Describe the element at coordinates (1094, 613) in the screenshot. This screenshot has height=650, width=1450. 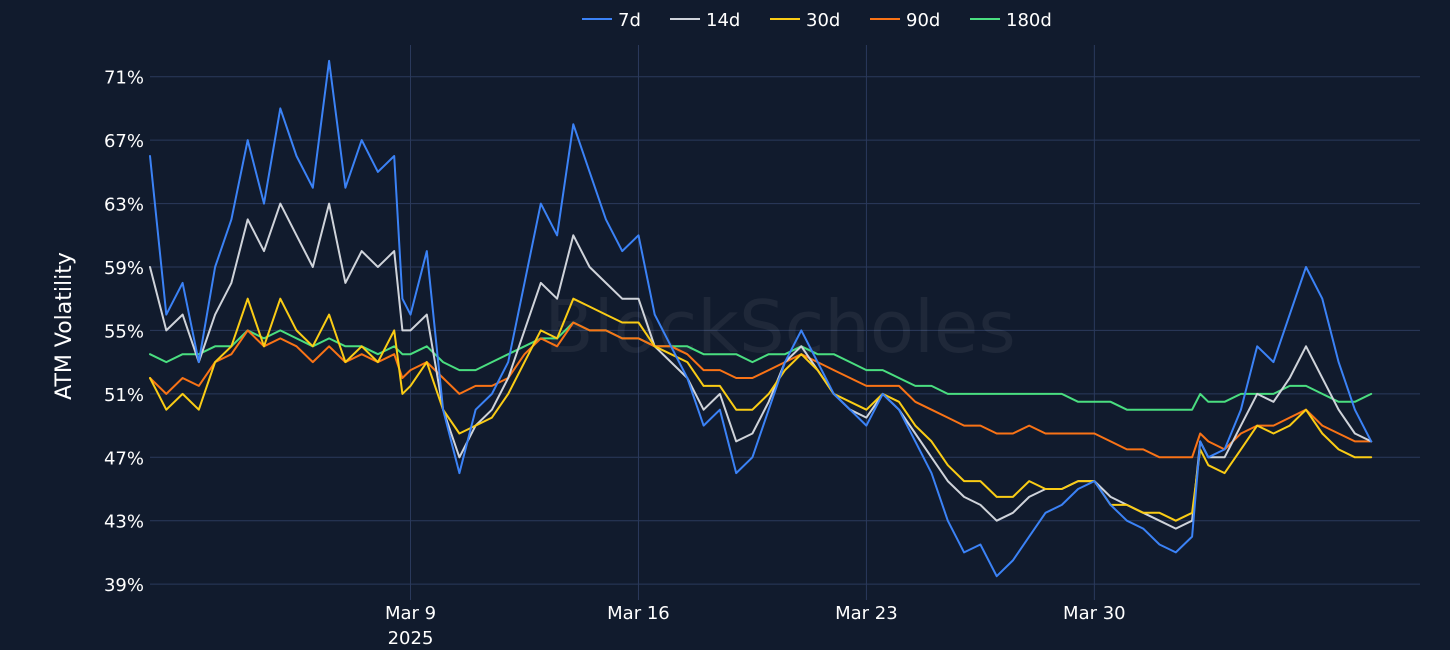
I see `x-tick-label: Mar 30` at that location.